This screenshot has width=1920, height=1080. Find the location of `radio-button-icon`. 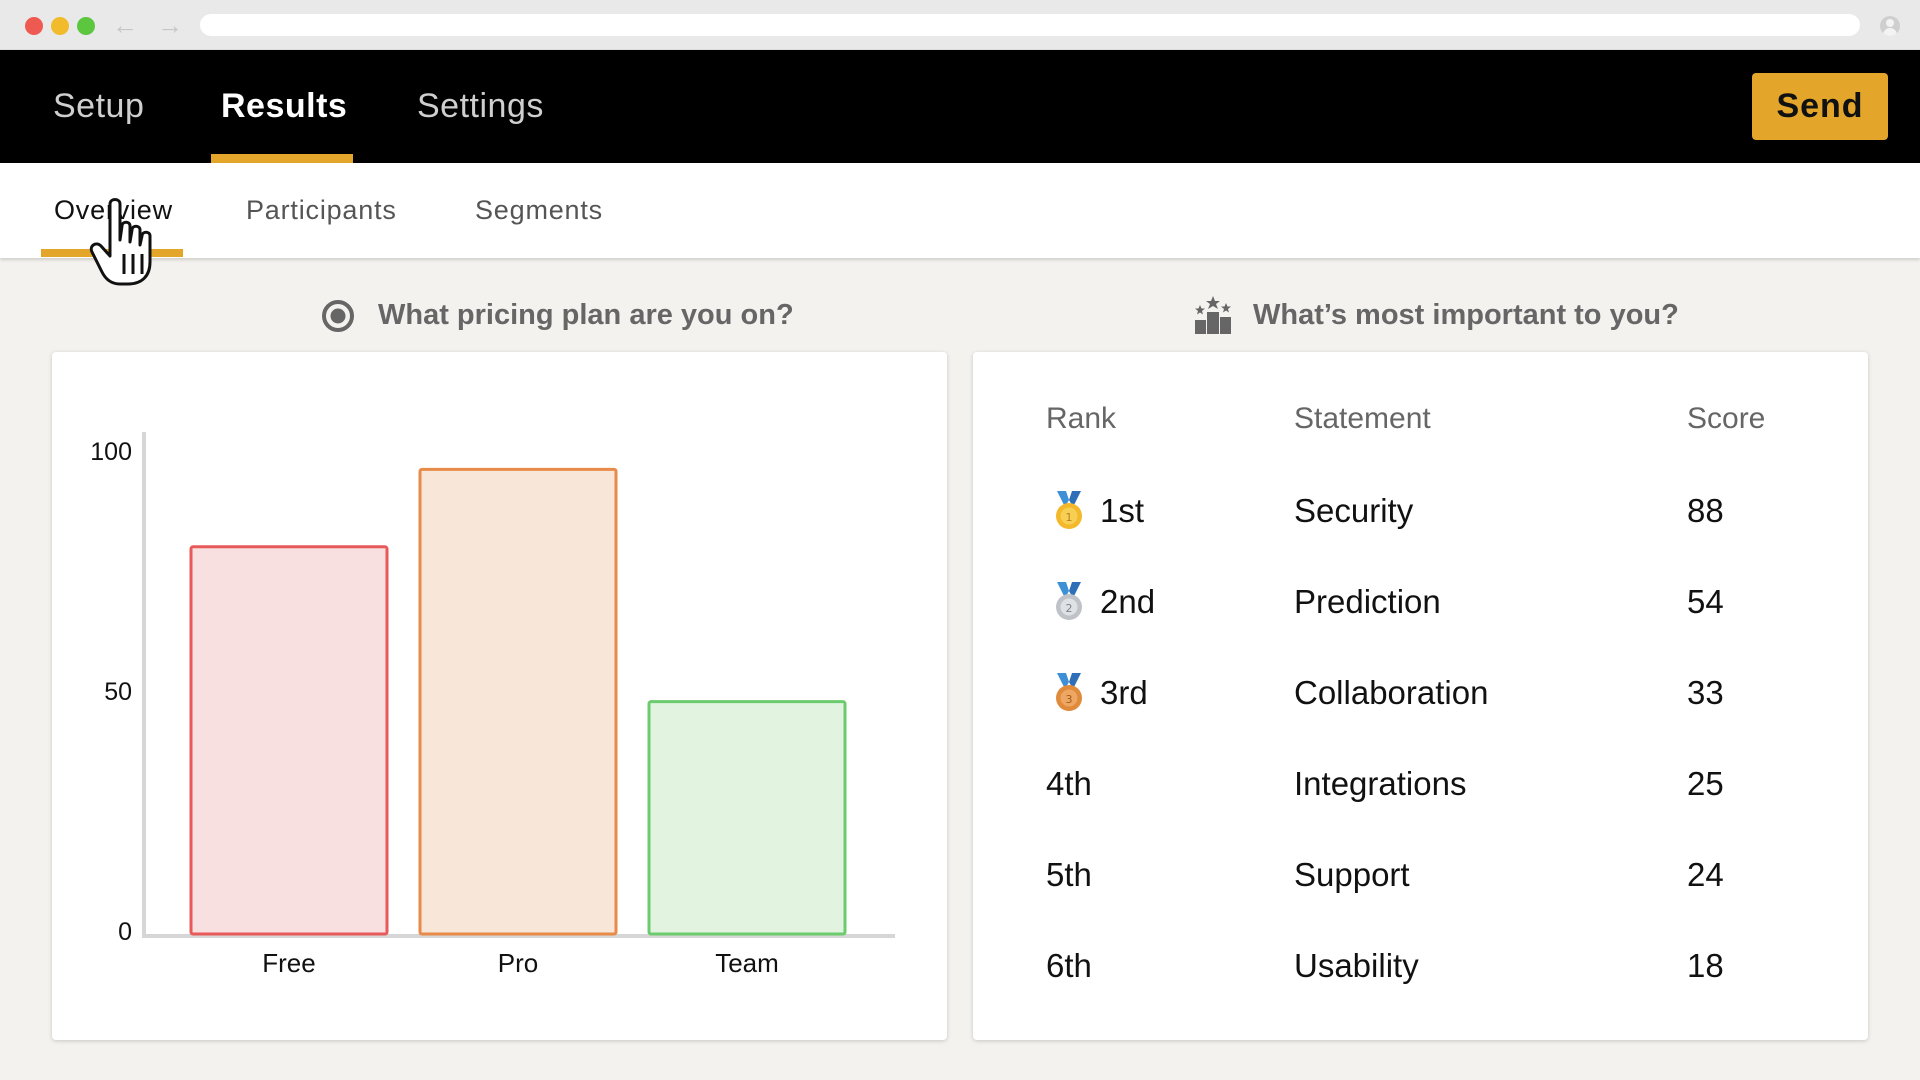

radio-button-icon is located at coordinates (338, 316).